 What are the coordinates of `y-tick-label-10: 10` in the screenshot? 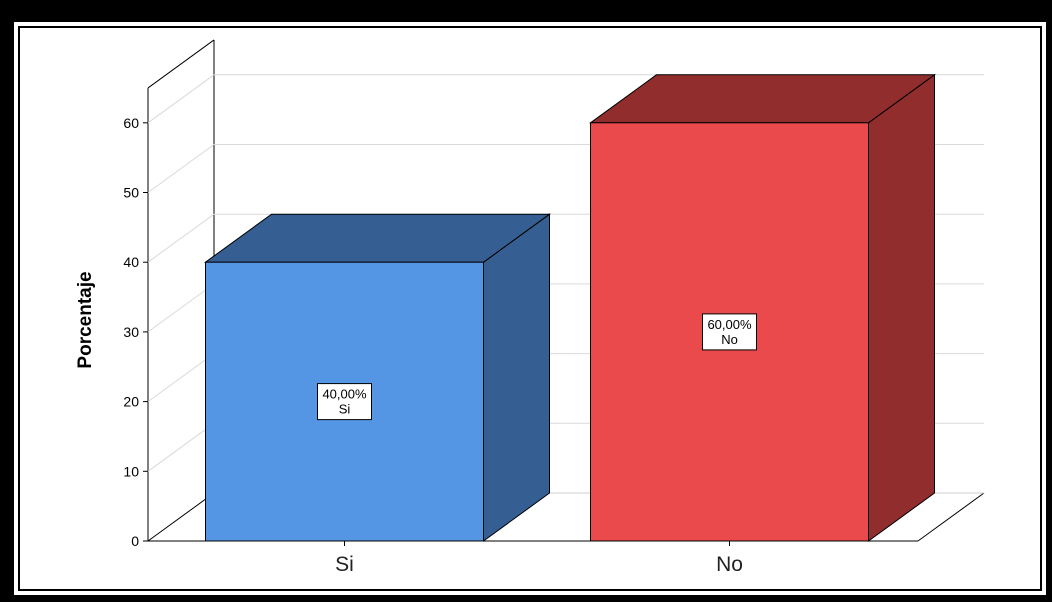 It's located at (131, 471).